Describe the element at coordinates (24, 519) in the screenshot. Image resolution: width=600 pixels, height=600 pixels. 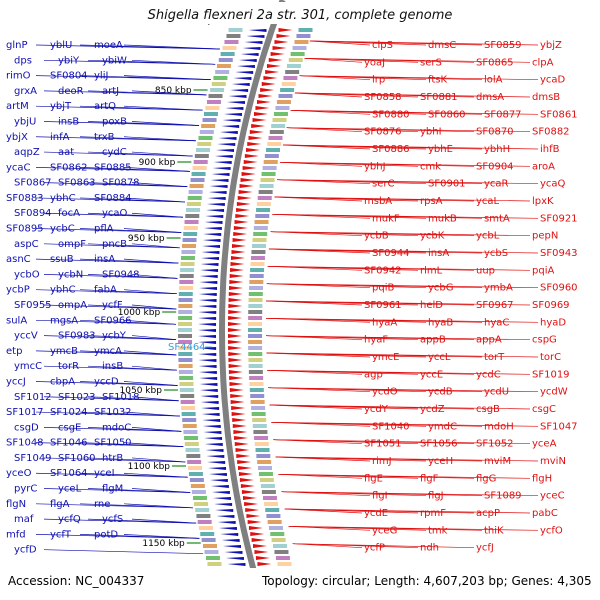
I see `reverse-gene-label: maf` at that location.